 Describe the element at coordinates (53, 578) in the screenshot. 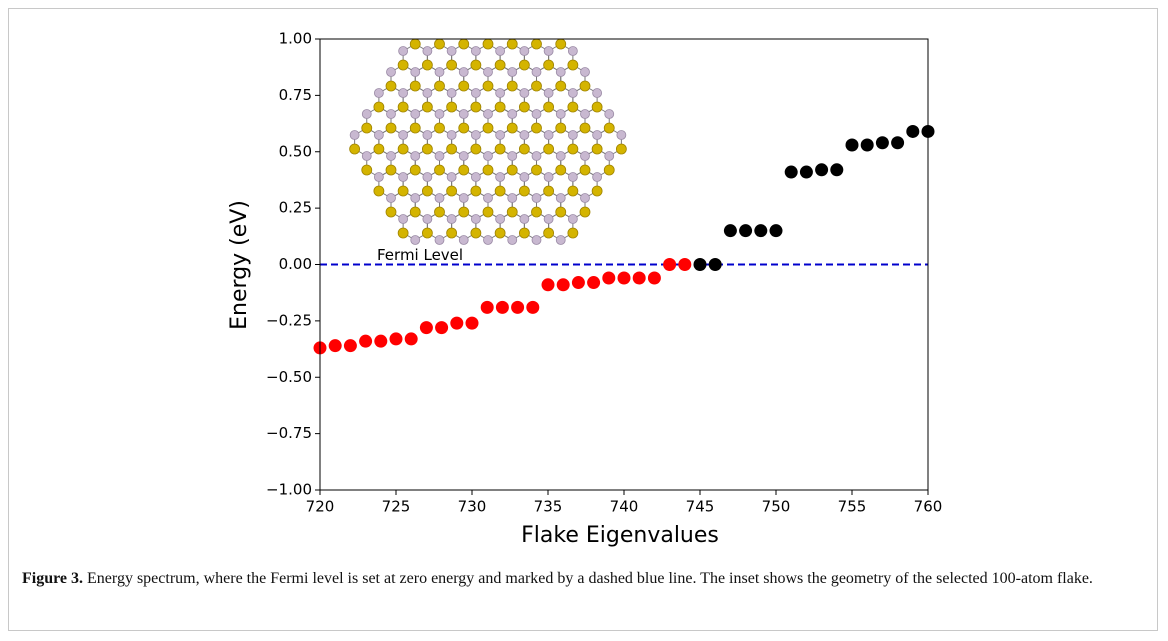

I see `caption-label: Figure 3.` at that location.